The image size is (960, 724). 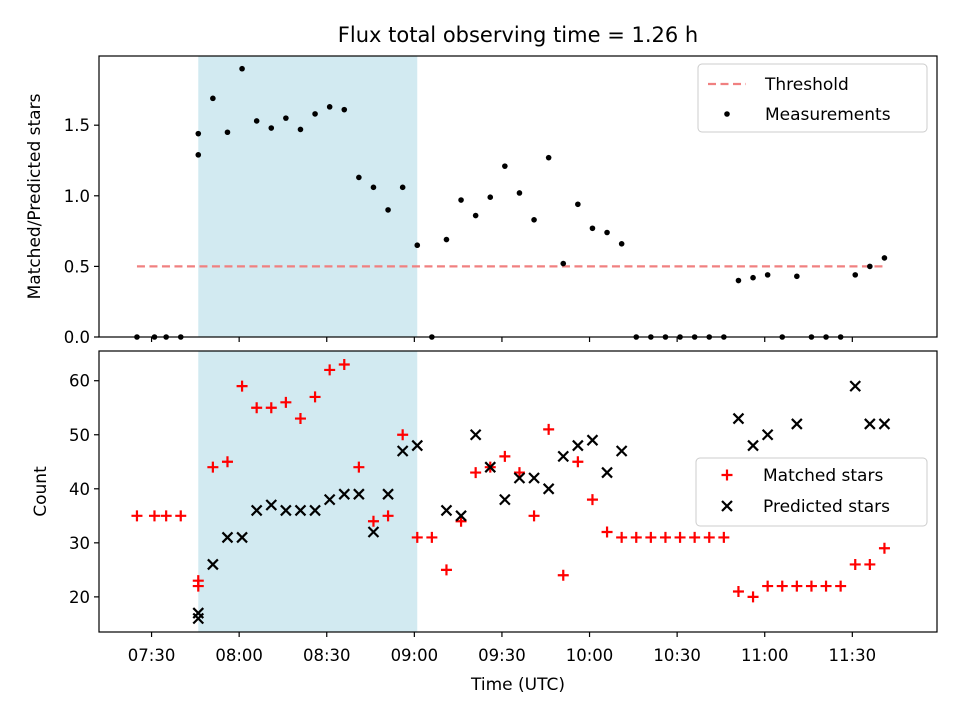 I want to click on bottom-highlight-span, so click(x=308, y=491).